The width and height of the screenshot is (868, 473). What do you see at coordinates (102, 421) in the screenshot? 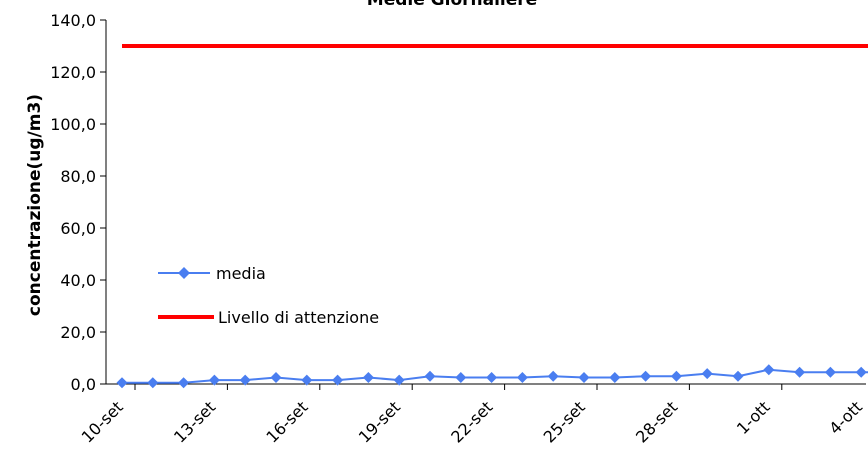
I see `x-tick-label: 10-set` at bounding box center [102, 421].